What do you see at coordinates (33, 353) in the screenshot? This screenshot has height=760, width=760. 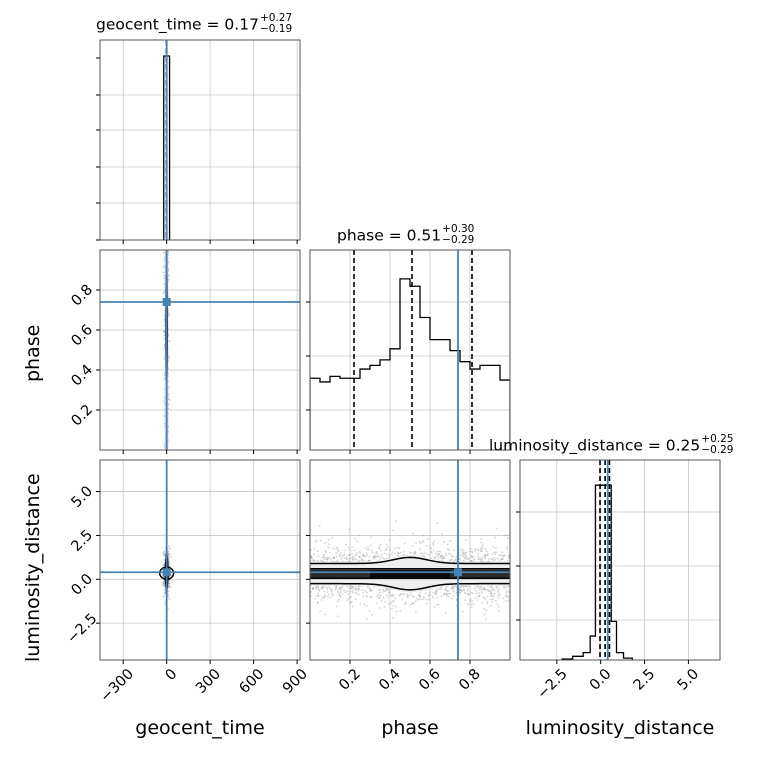 I see `ylabel-phase: phase` at bounding box center [33, 353].